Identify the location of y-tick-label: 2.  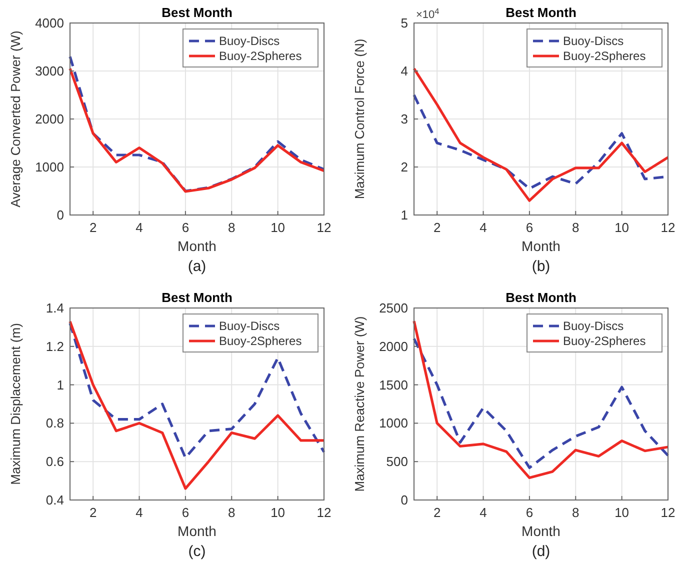
(404, 167).